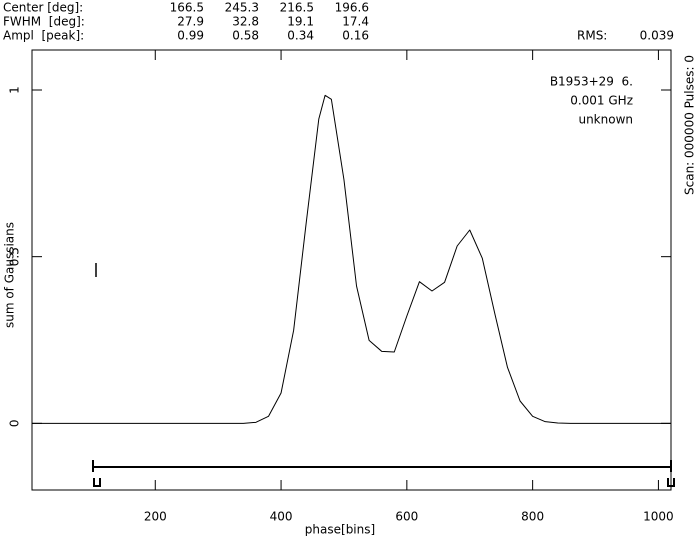  What do you see at coordinates (601, 101) in the screenshot?
I see `annotation: 0.001 GHz` at bounding box center [601, 101].